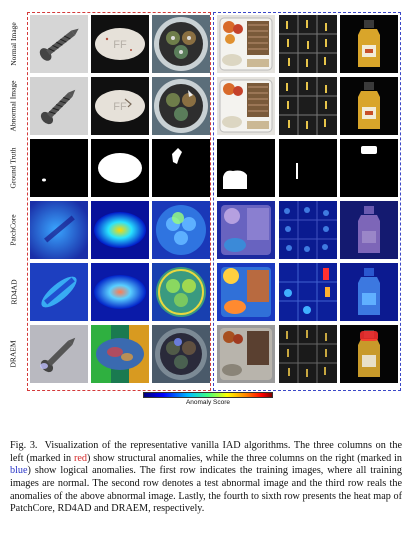 This screenshot has width=411, height=550. I want to click on mask-pushpins, so click(308, 168).